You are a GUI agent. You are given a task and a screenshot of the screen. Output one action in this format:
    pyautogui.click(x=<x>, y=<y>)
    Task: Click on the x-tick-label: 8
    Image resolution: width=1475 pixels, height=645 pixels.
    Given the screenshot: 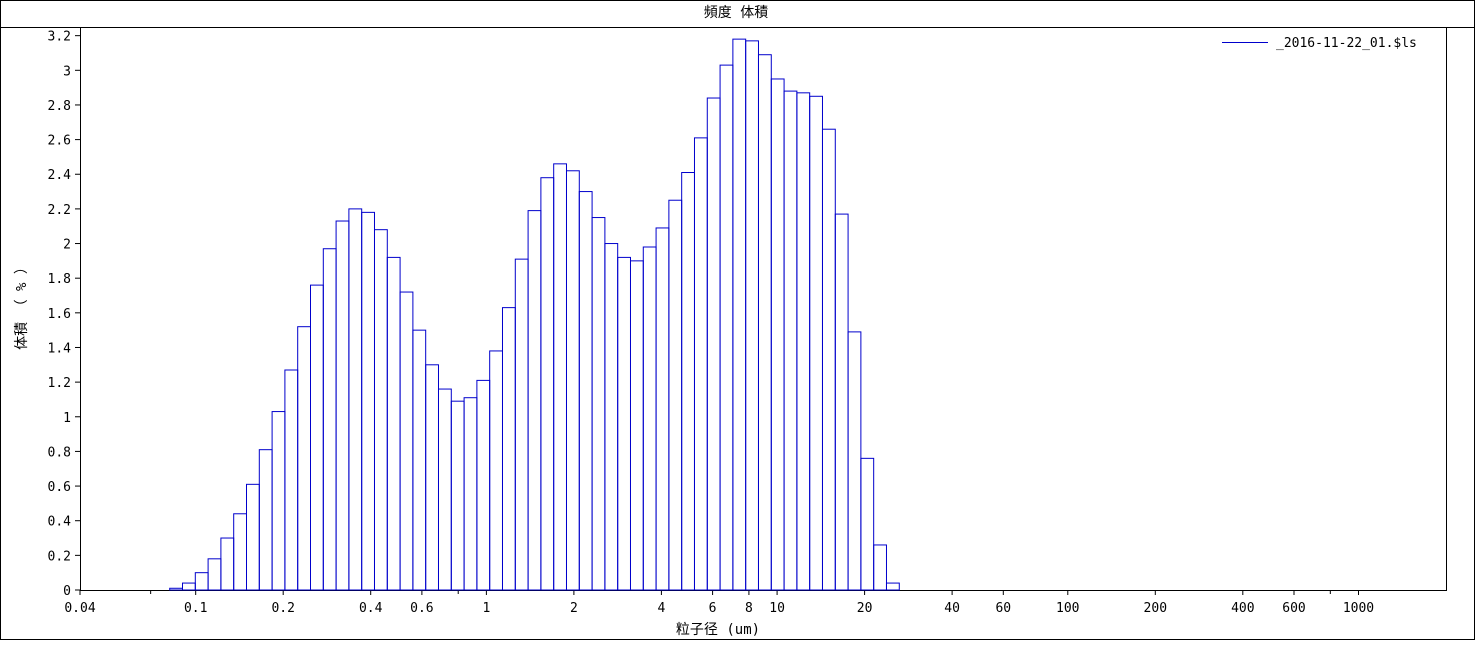 What is the action you would take?
    pyautogui.click(x=749, y=608)
    